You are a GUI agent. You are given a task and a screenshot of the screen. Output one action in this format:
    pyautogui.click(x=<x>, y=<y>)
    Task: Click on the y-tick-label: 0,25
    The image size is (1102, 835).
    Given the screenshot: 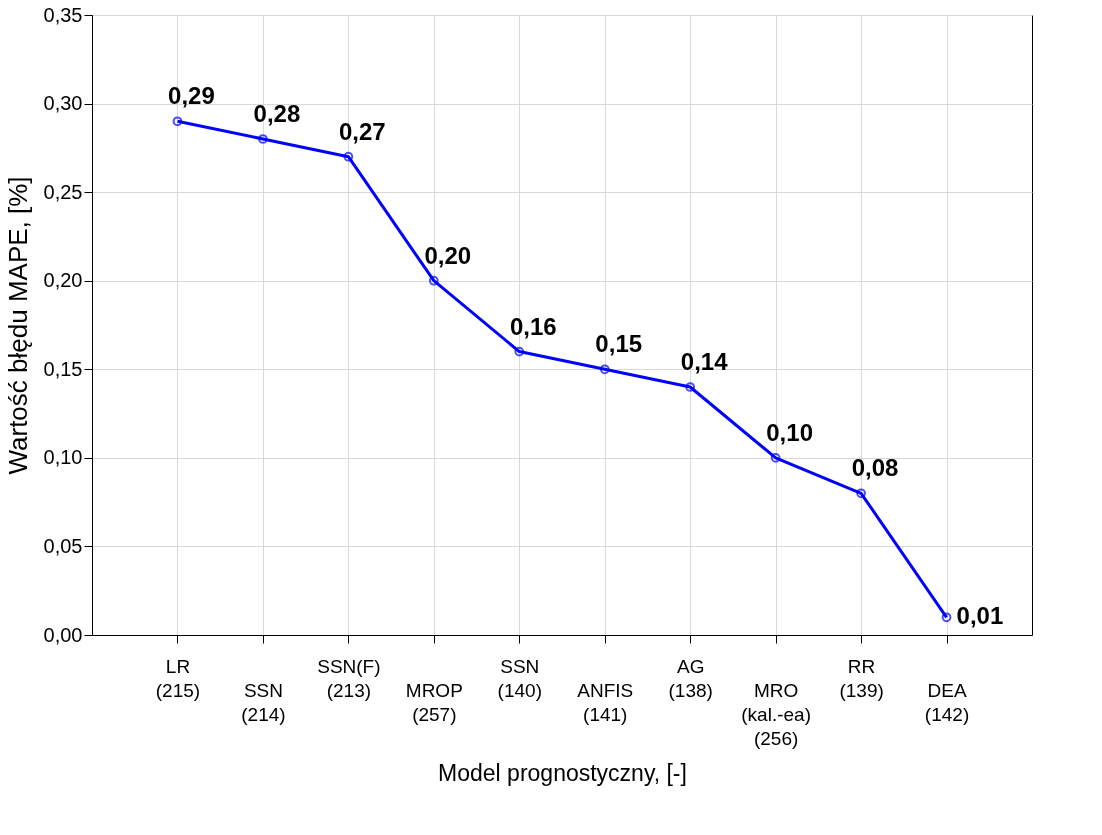 What is the action you would take?
    pyautogui.click(x=63, y=191)
    